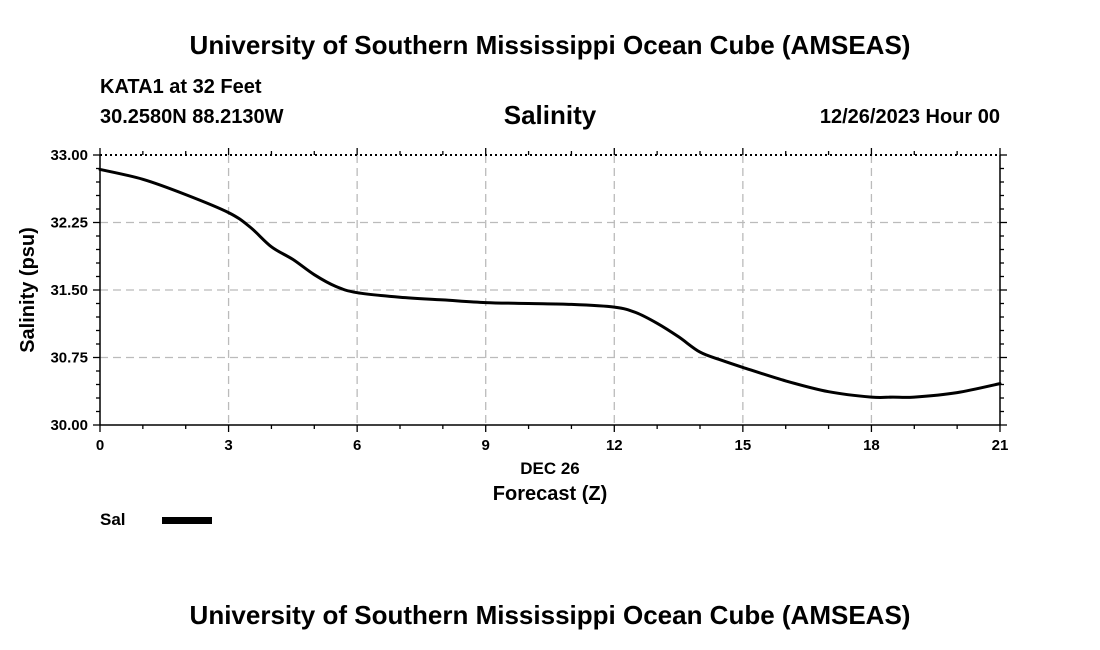 The height and width of the screenshot is (650, 1100). I want to click on legend-swatch-sal, so click(187, 520).